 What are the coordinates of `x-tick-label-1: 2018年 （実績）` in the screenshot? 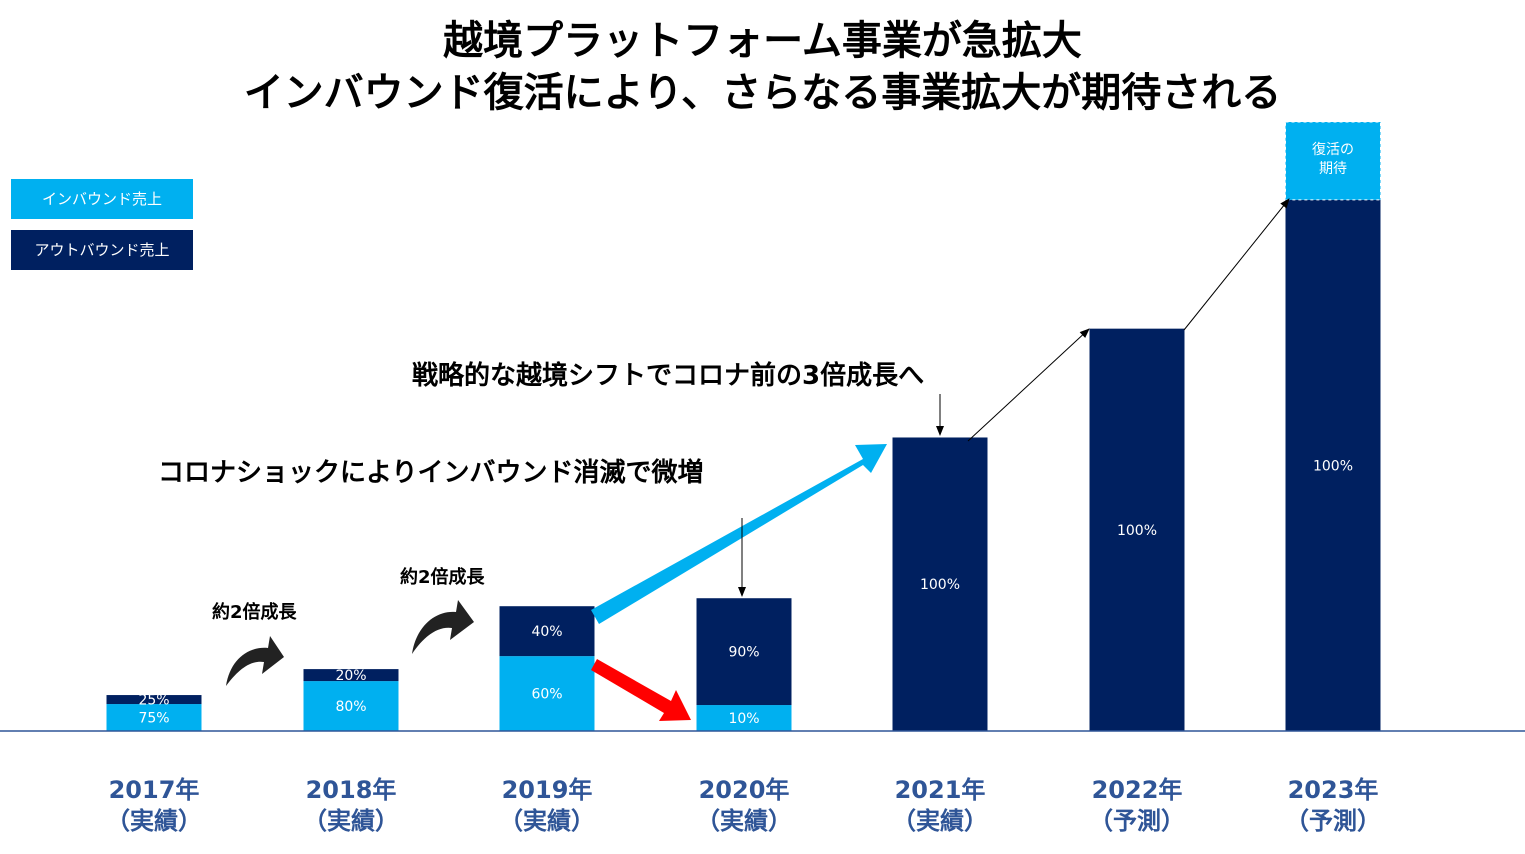 It's located at (351, 806).